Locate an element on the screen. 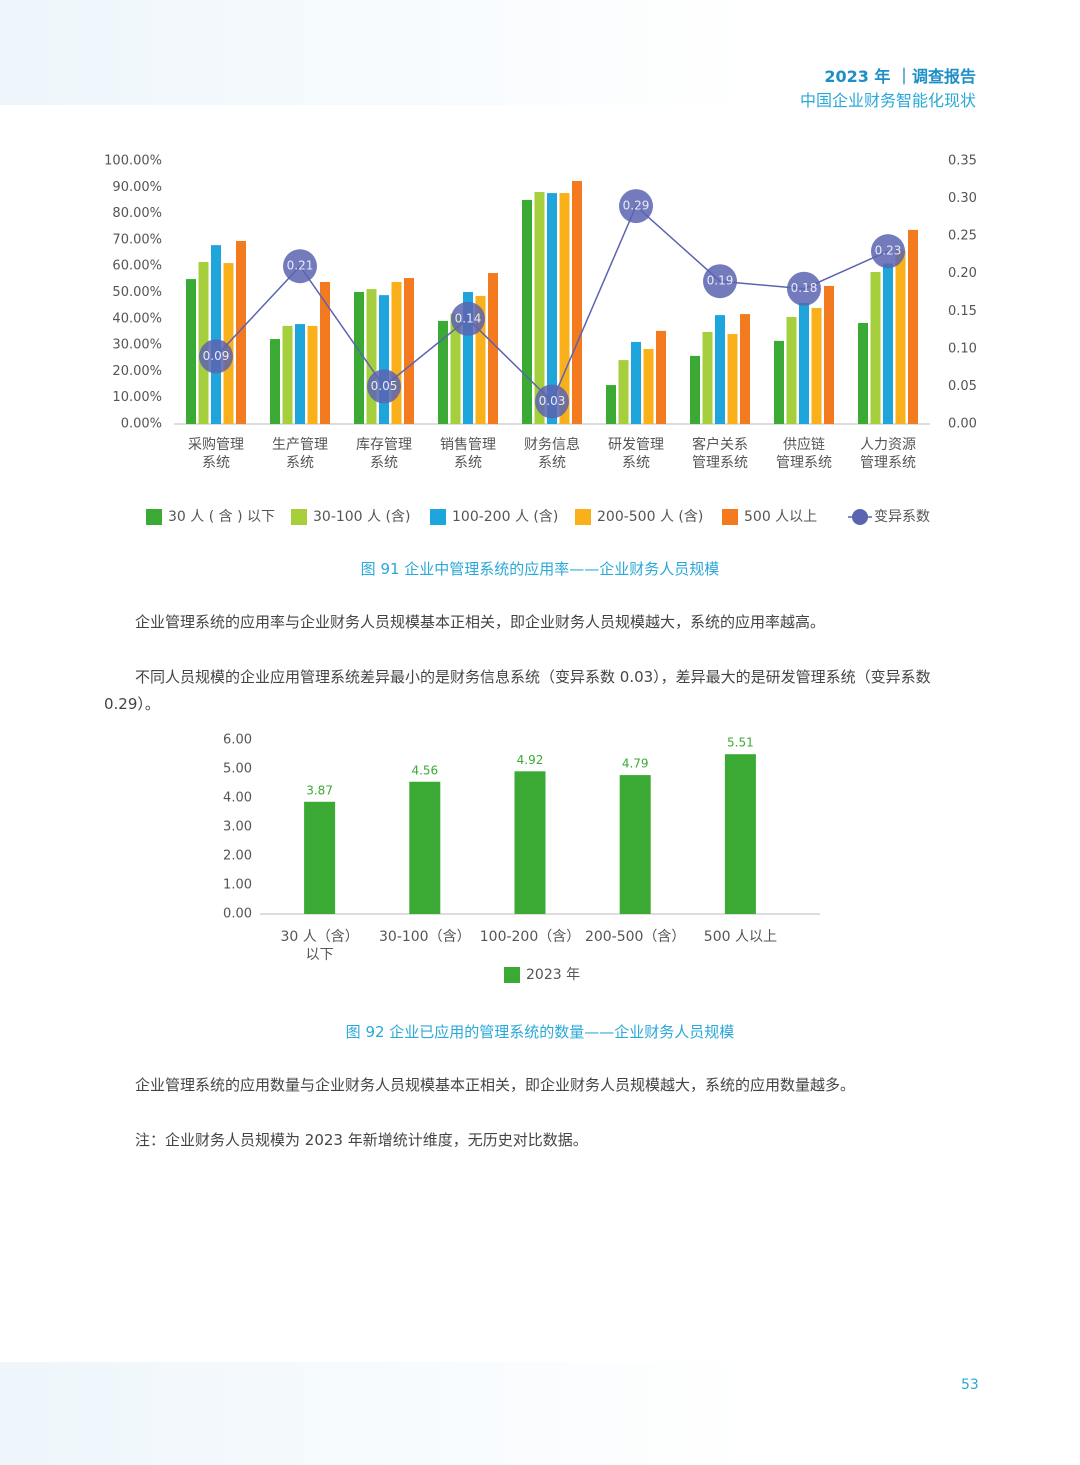 The height and width of the screenshot is (1465, 1080). bottom-band is located at coordinates (540, 1413).